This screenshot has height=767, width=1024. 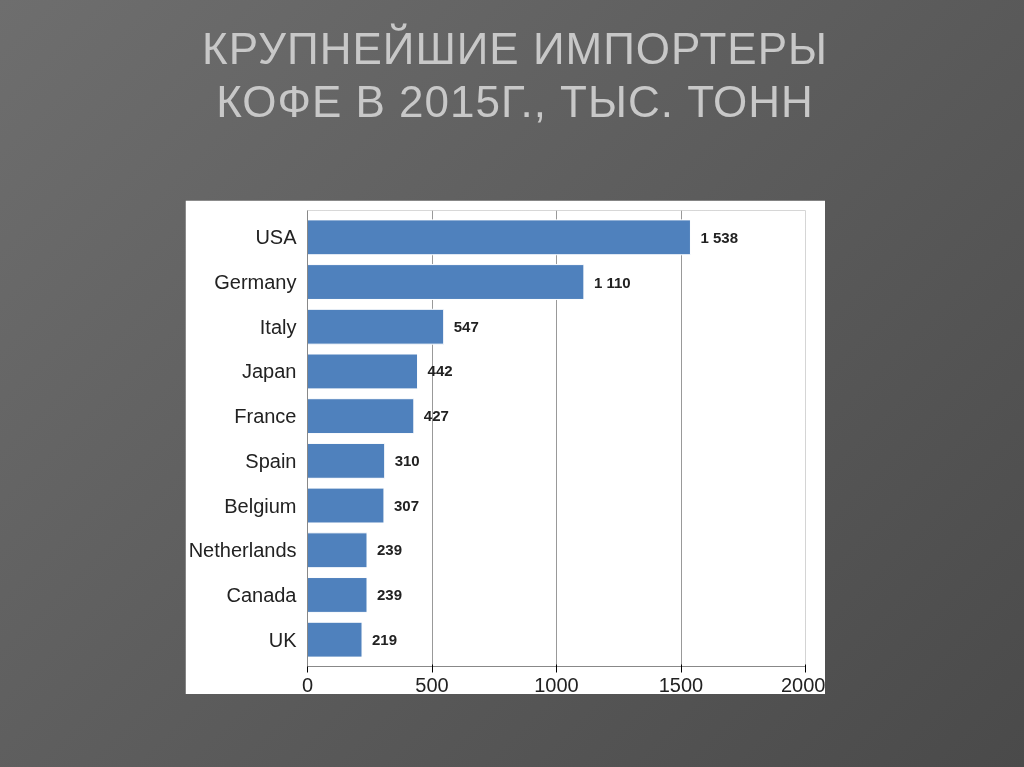 What do you see at coordinates (407, 460) in the screenshot?
I see `data-label: 310` at bounding box center [407, 460].